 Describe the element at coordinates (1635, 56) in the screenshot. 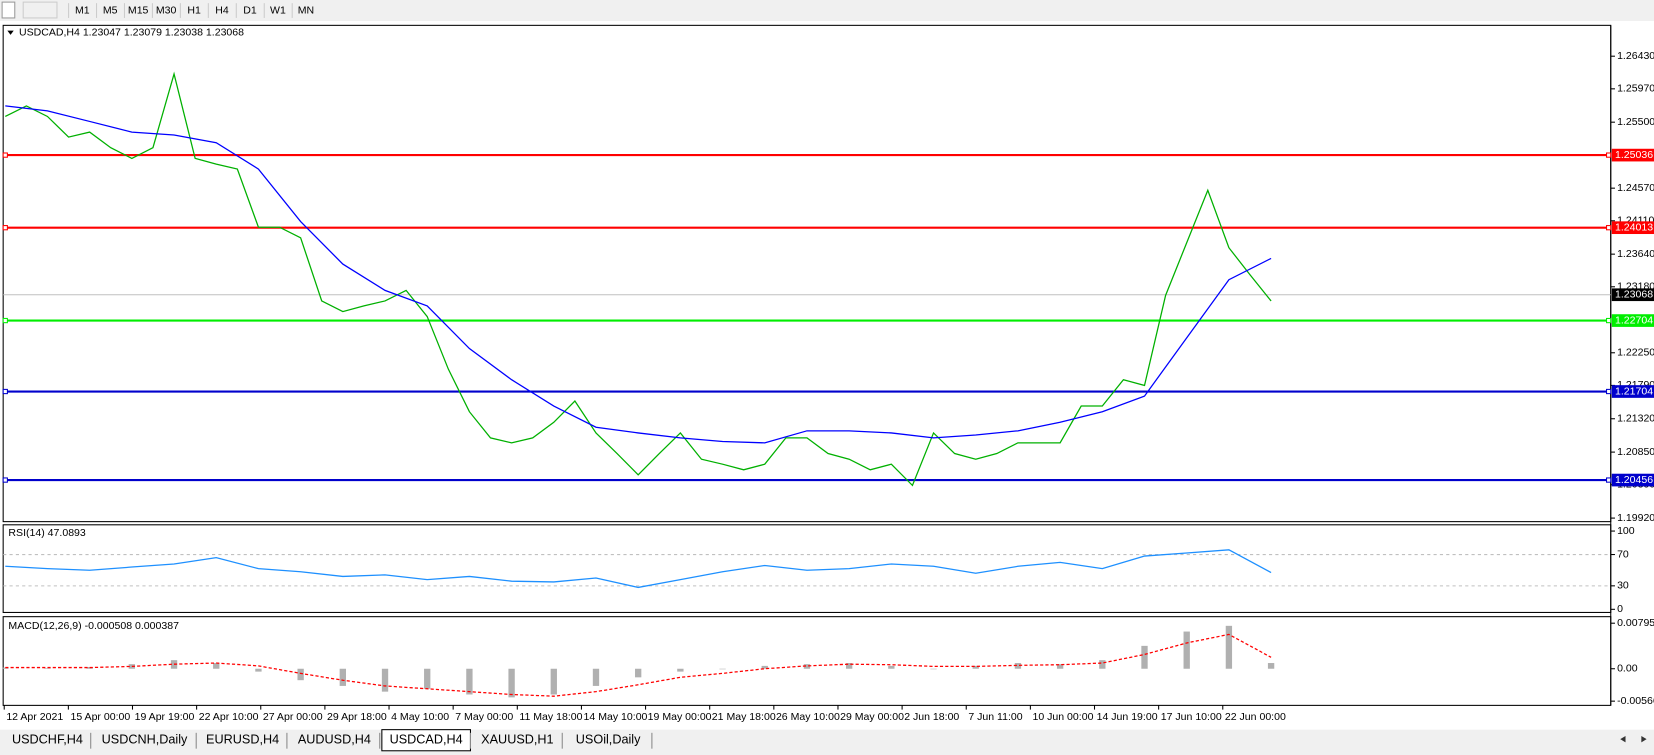

I see `y-tick-label: 1.26430` at that location.